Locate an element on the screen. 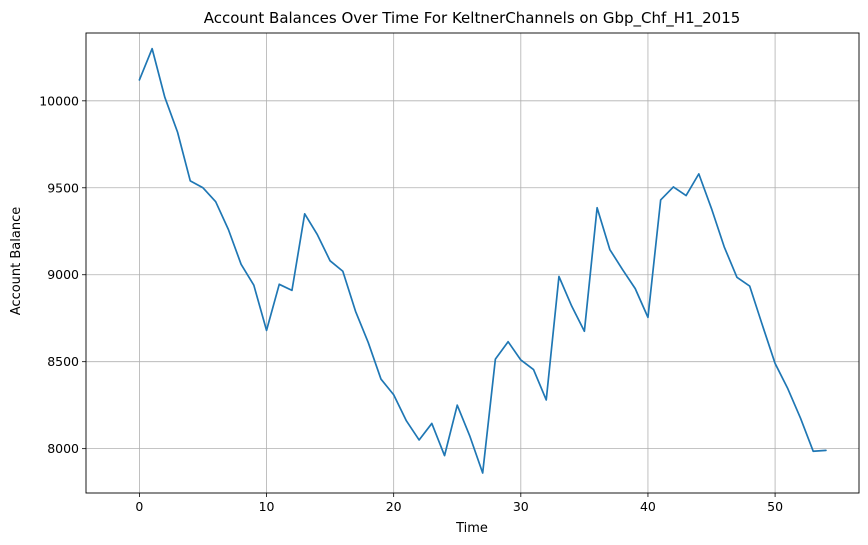 The width and height of the screenshot is (868, 545). y-tick-label: 9500 is located at coordinates (63, 187).